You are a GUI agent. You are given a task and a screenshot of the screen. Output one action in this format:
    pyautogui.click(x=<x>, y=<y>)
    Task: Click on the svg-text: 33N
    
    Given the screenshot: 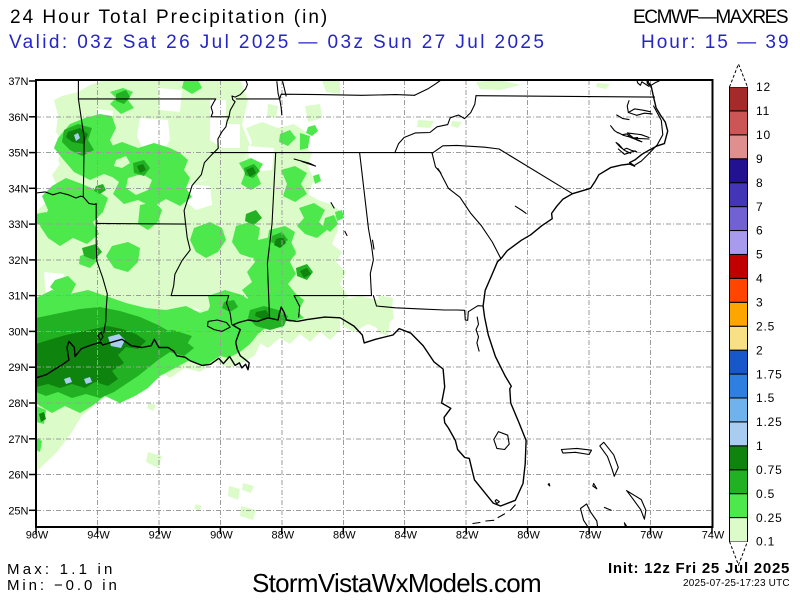 What is the action you would take?
    pyautogui.click(x=18, y=225)
    